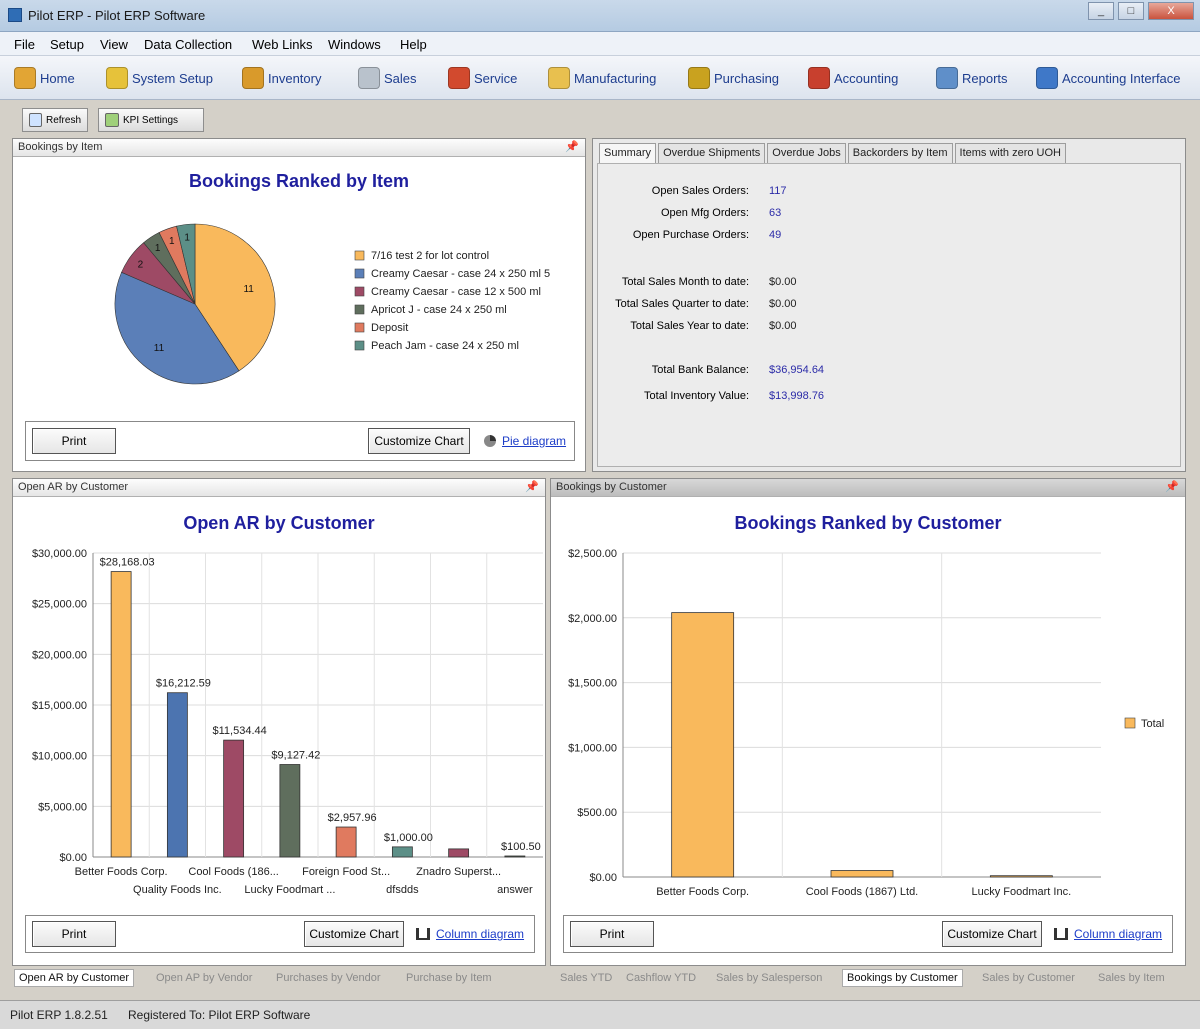  I want to click on toolbar-label: Purchasing, so click(747, 78).